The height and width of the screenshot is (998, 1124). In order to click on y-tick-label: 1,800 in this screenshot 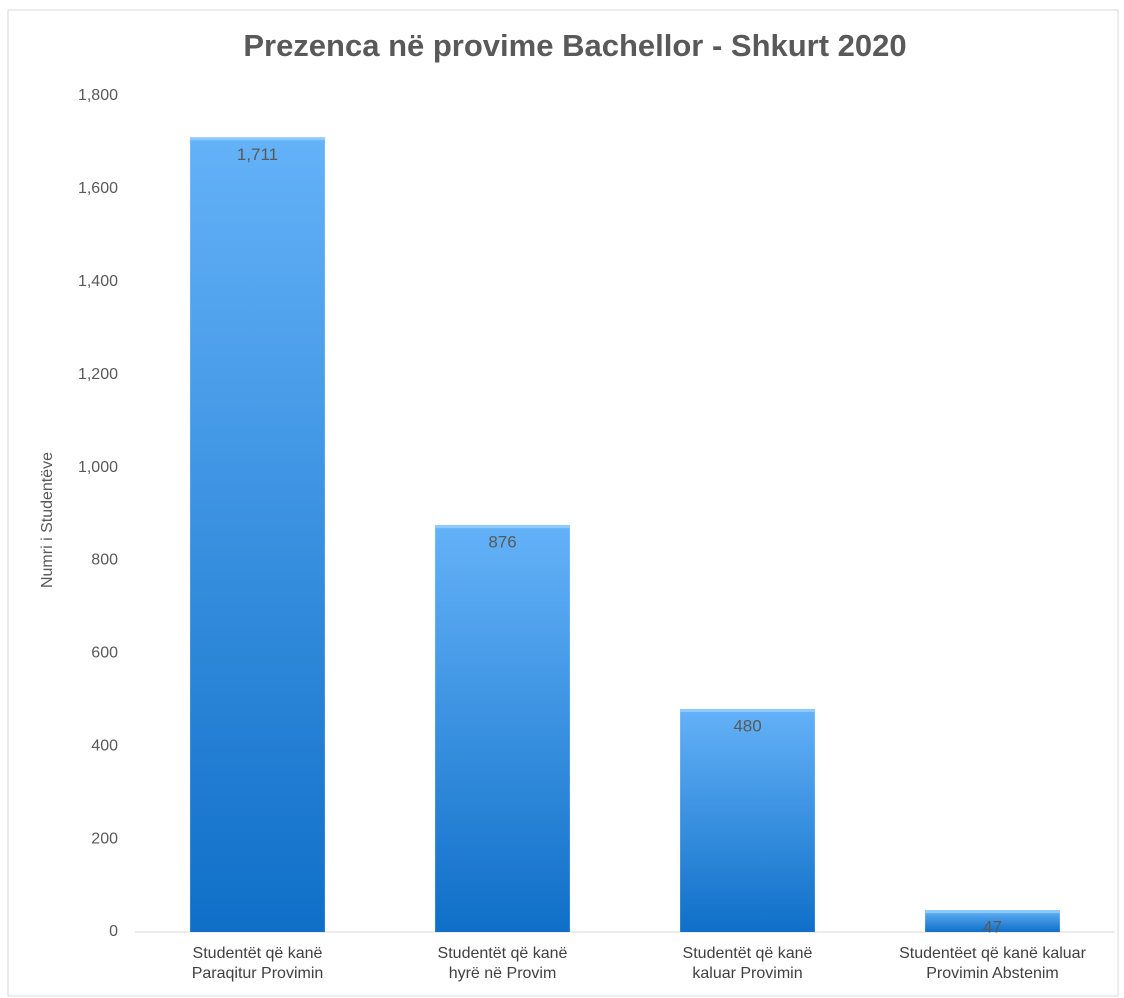, I will do `click(98, 95)`.